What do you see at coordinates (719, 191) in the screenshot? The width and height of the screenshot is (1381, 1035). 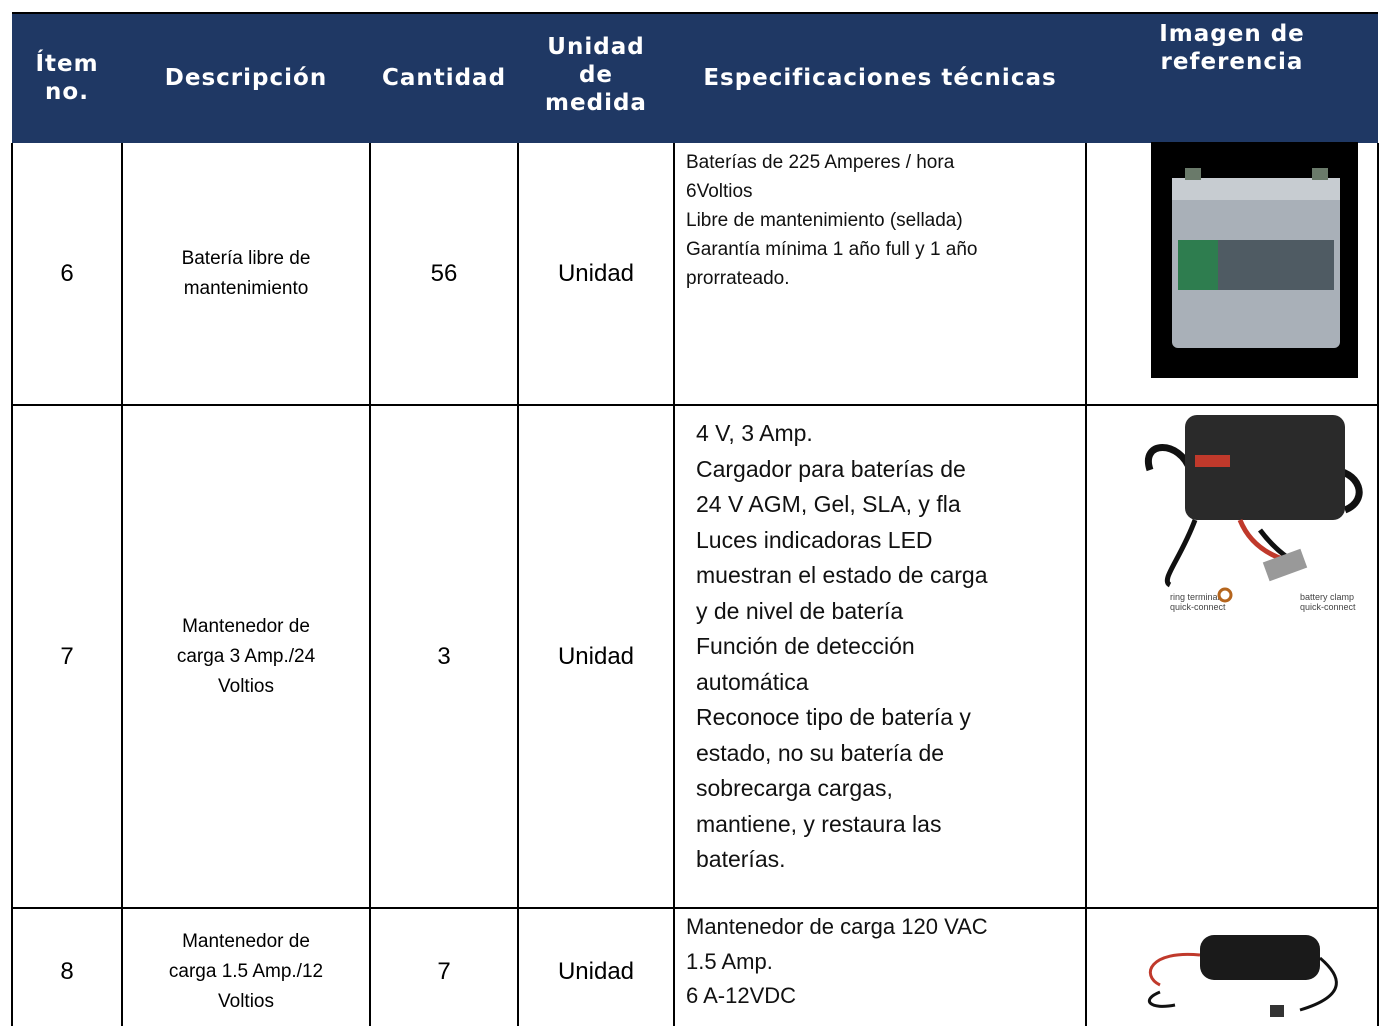 I see `text-line: 6Voltios` at bounding box center [719, 191].